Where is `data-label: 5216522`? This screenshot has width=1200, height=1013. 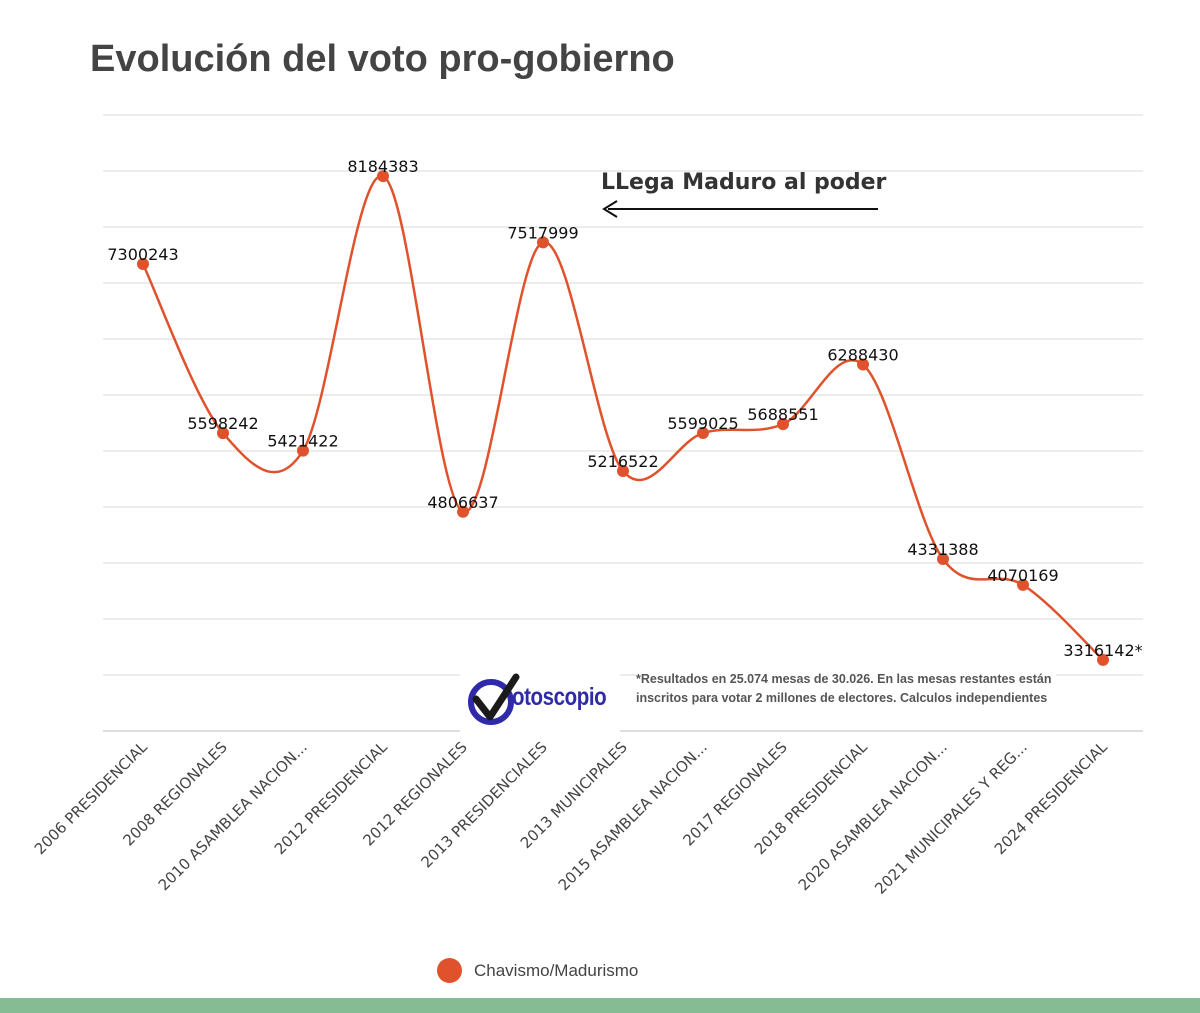
data-label: 5216522 is located at coordinates (622, 461).